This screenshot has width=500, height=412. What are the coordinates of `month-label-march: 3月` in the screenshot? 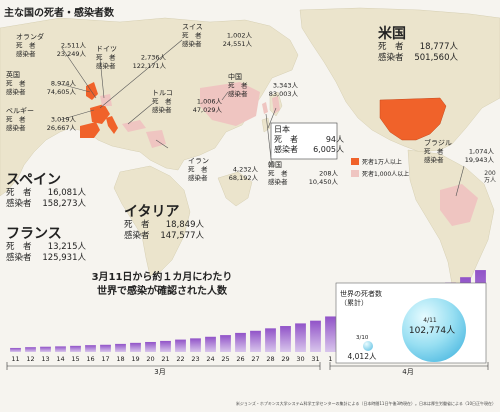 It's located at (159, 372).